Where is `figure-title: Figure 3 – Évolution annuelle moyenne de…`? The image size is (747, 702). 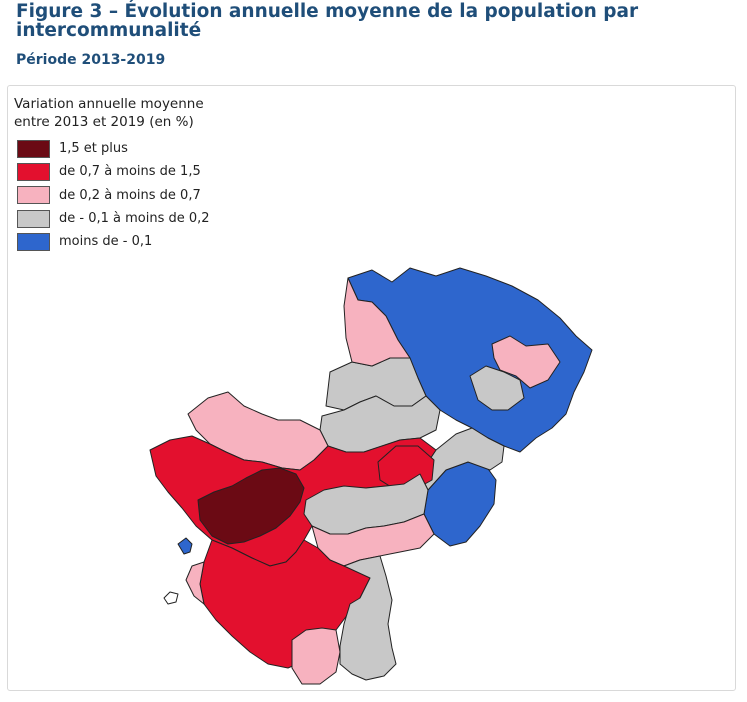
figure-title: Figure 3 – Évolution annuelle moyenne de… is located at coordinates (327, 21).